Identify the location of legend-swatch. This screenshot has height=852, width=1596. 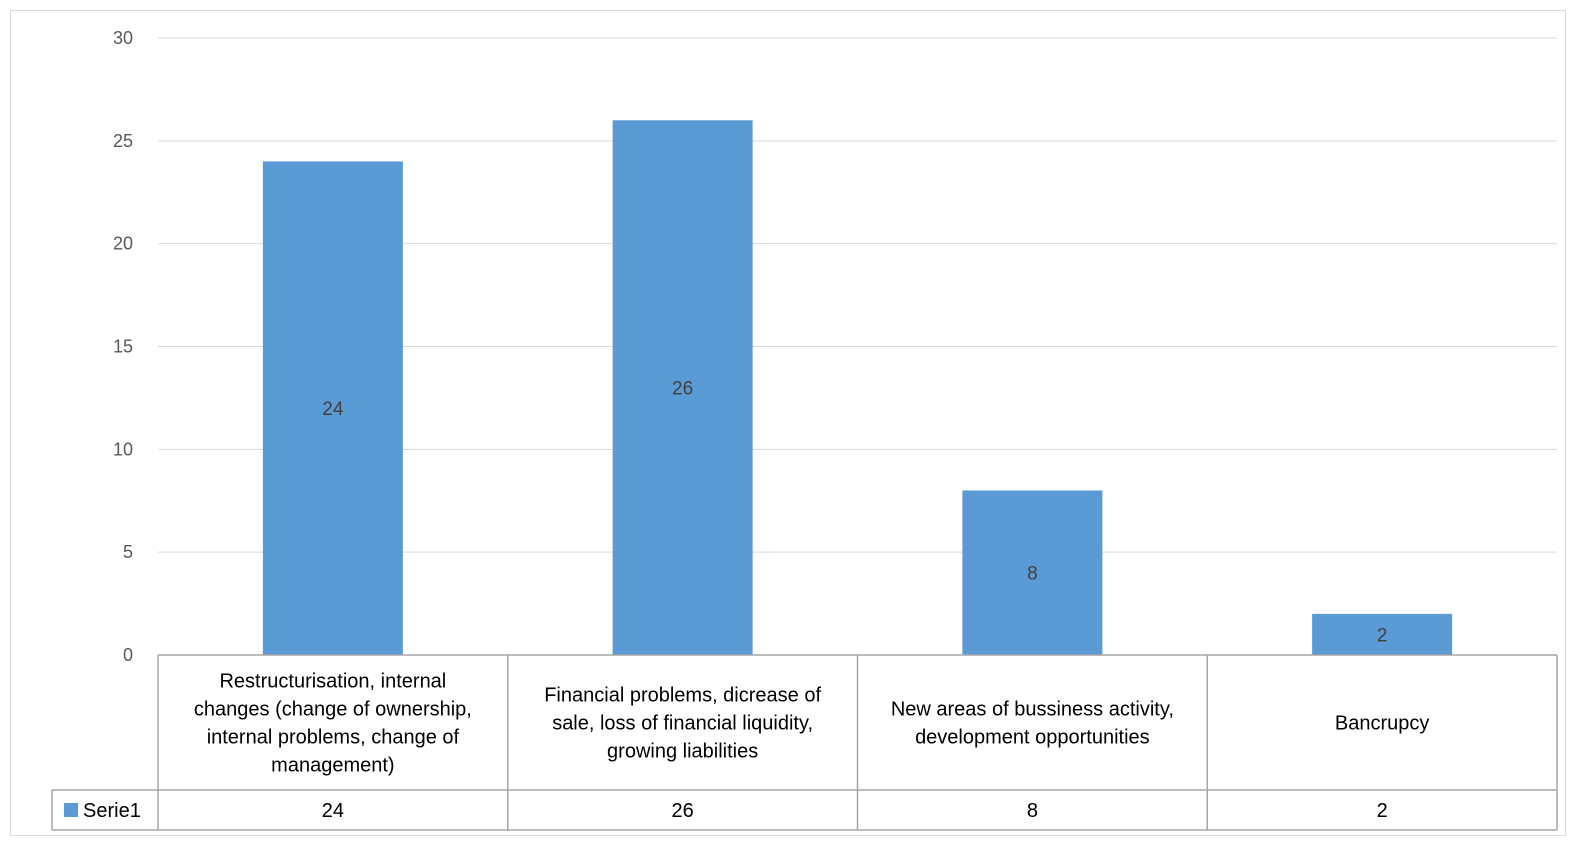
(71, 810).